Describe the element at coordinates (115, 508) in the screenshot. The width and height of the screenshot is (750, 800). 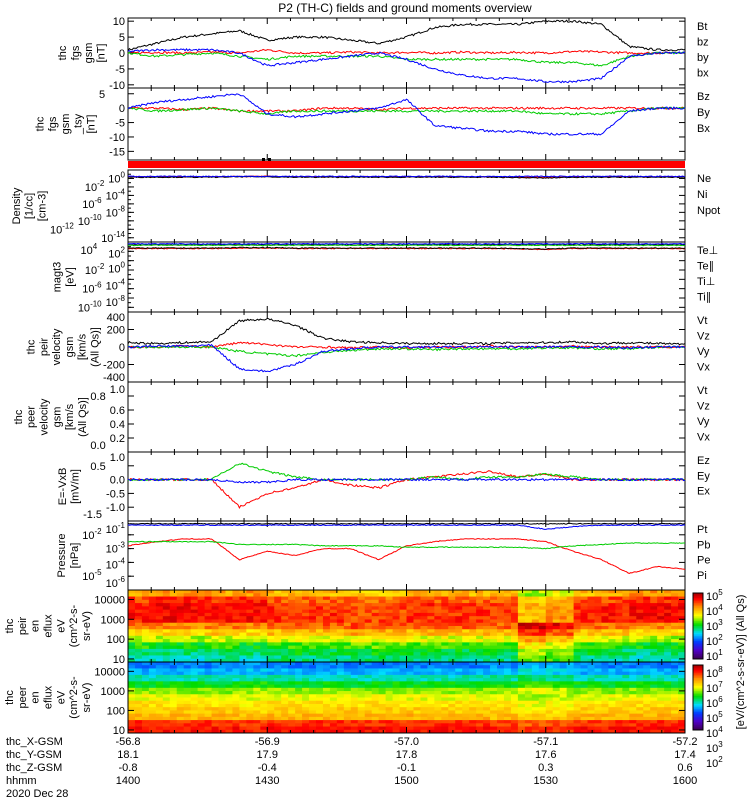
I see `y-tick-label: -1.0` at that location.